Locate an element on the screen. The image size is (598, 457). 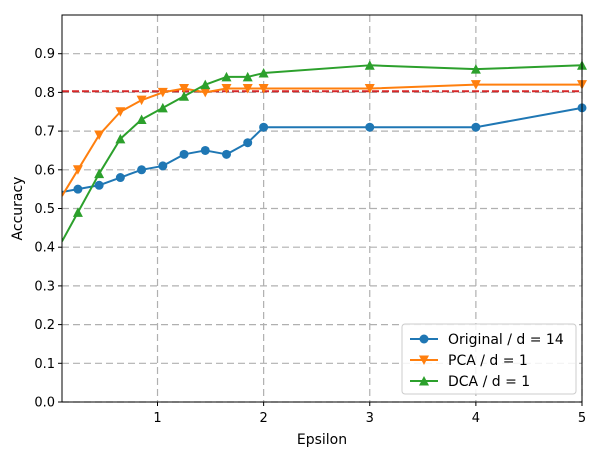
y-tick-label: 0.3 is located at coordinates (44, 286).